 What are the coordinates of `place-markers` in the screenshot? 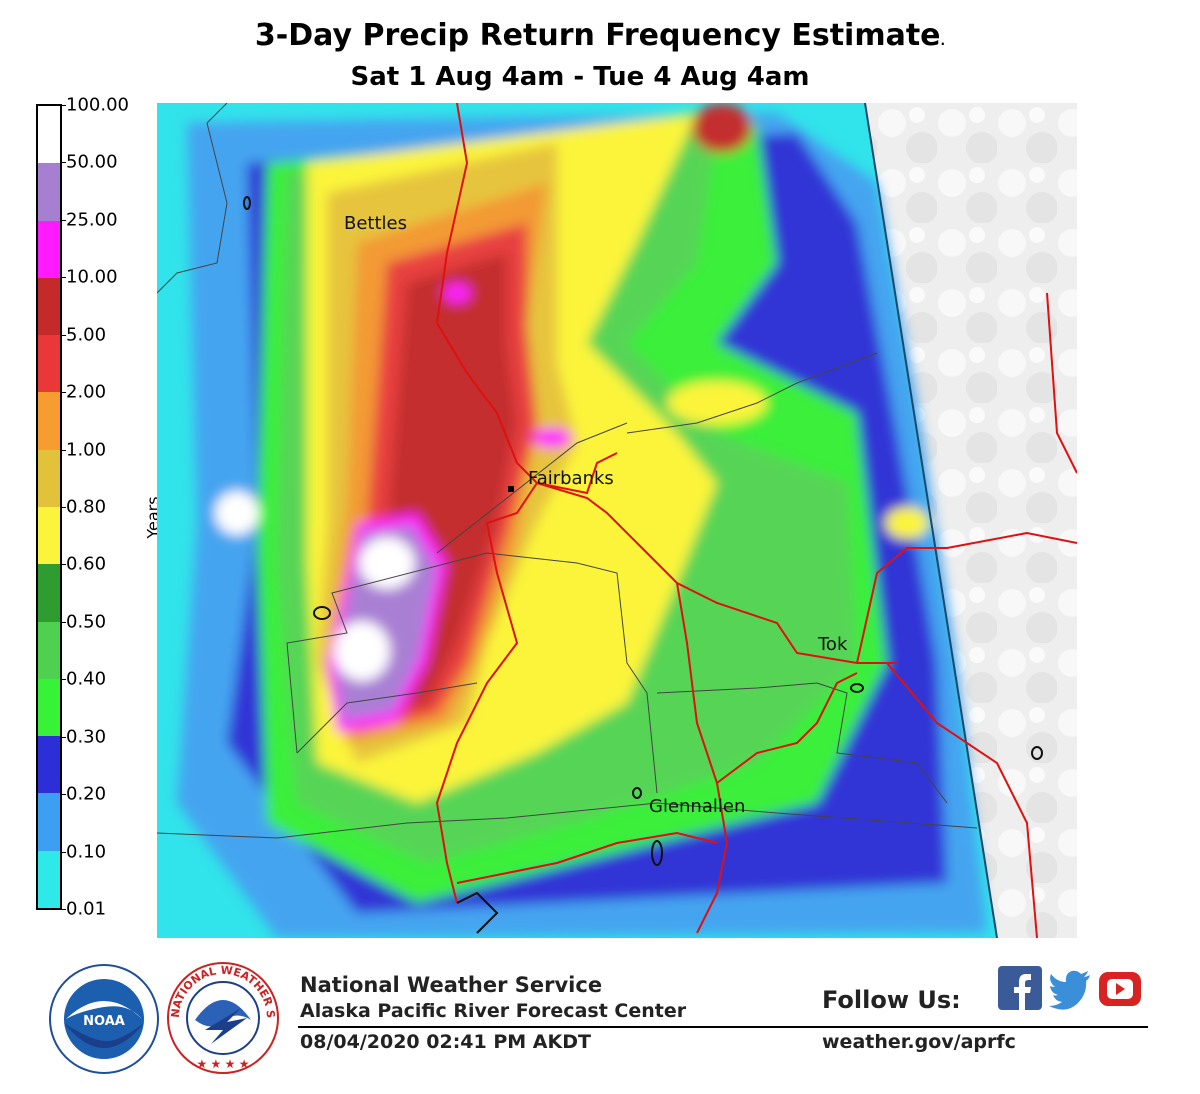 It's located at (511, 489).